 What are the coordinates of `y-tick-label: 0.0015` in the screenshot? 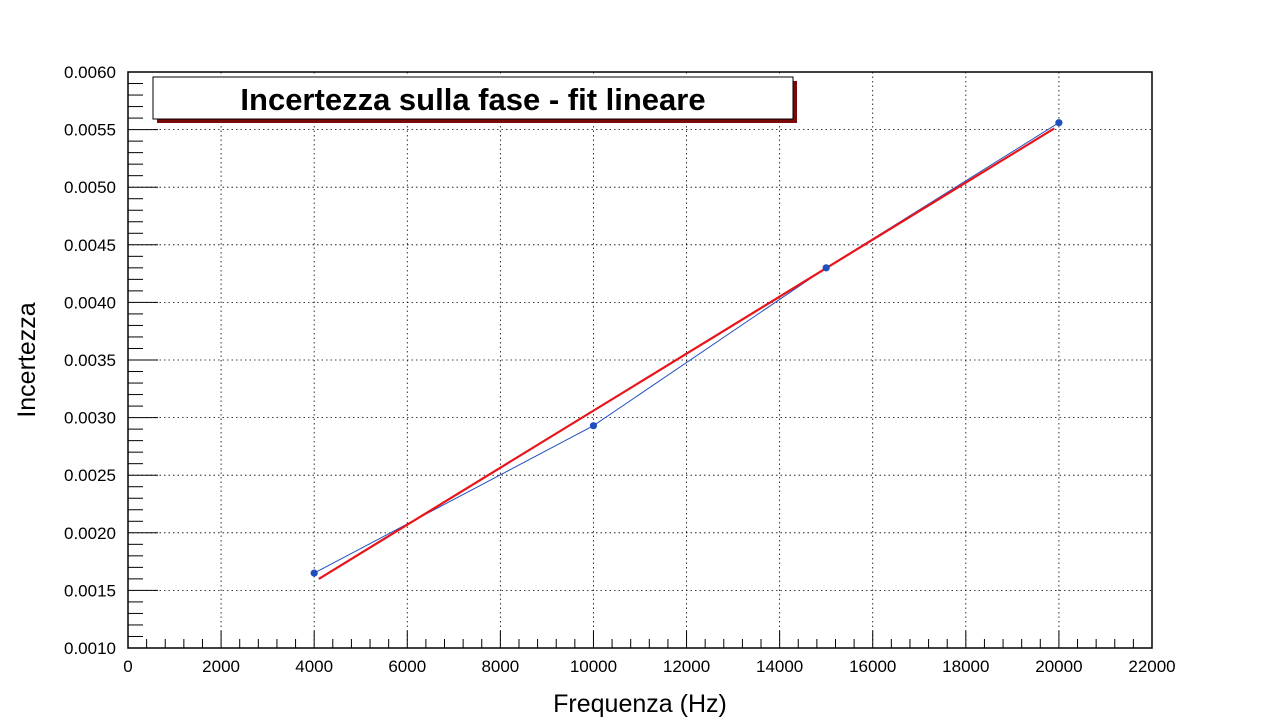 It's located at (90, 590).